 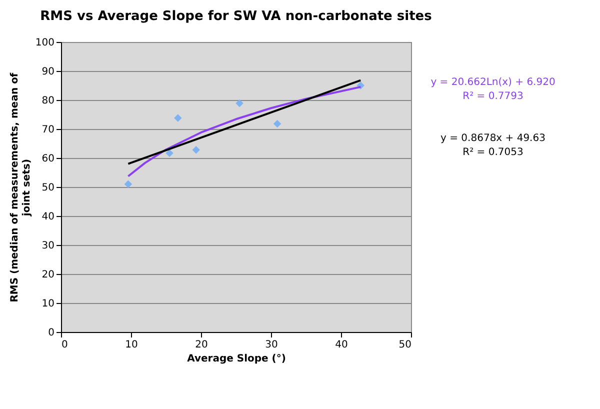 I want to click on x-tick-label: 10, so click(x=131, y=345).